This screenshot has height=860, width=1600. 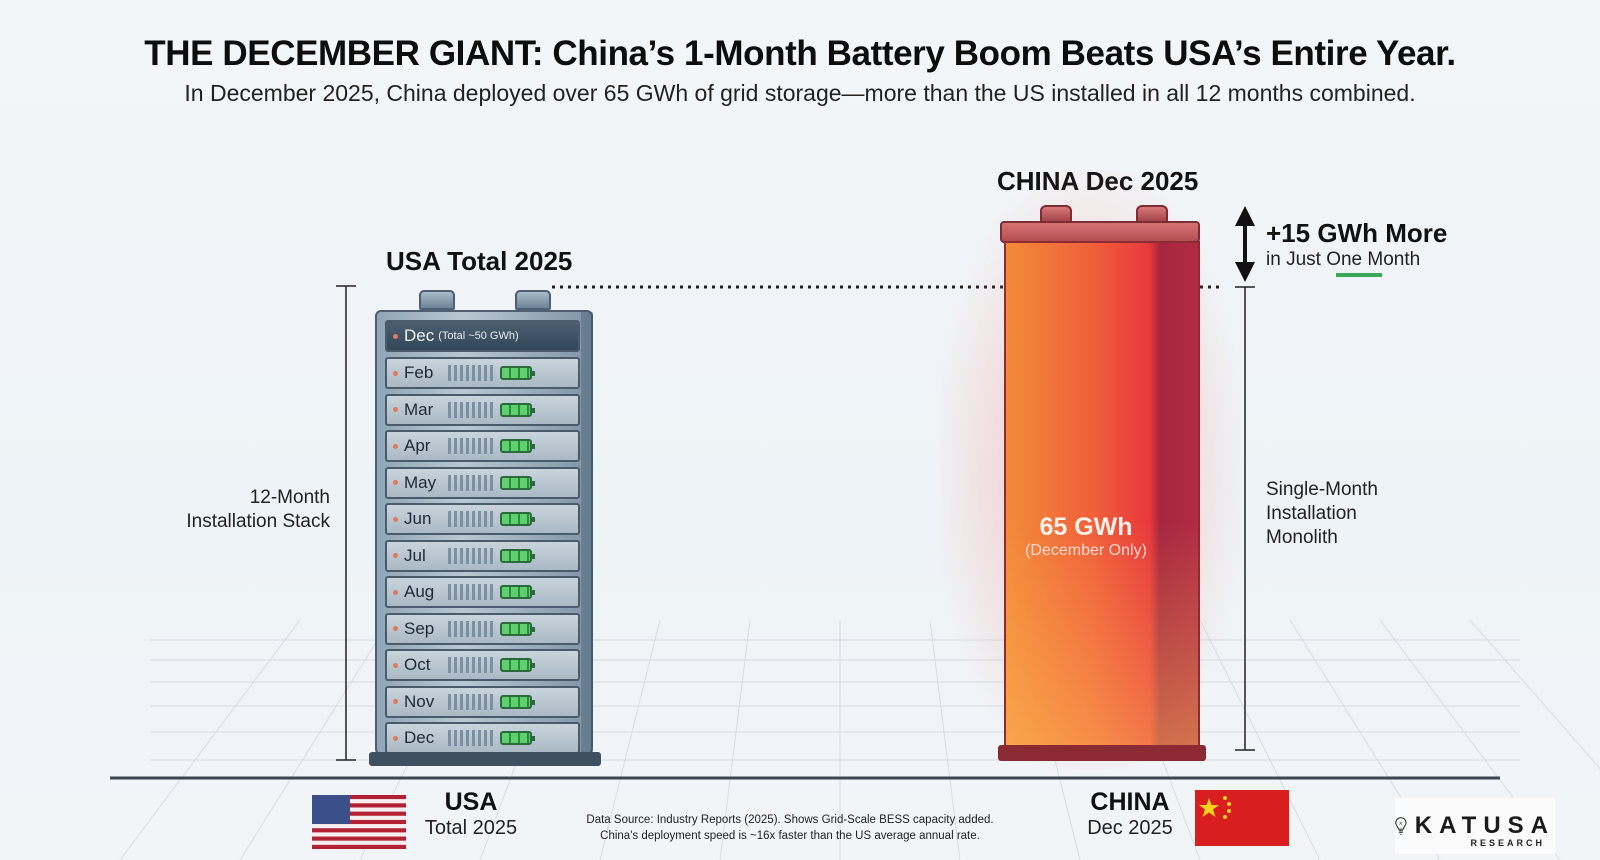 I want to click on month-label: Sep, so click(x=419, y=628).